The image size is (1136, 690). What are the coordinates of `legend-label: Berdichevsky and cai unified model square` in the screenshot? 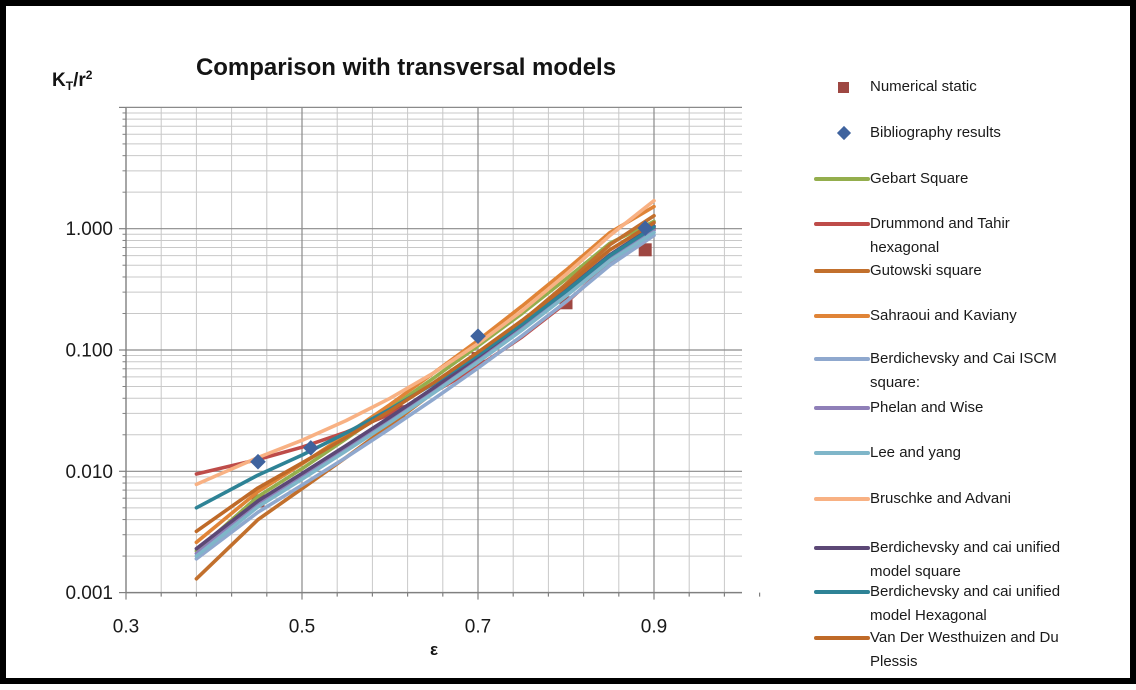 It's located at (965, 559).